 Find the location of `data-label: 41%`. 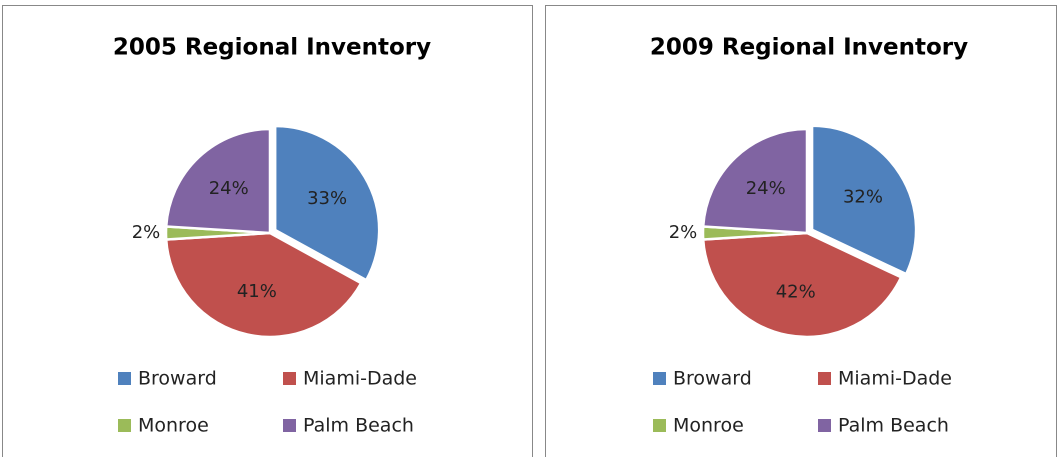

data-label: 41% is located at coordinates (257, 291).